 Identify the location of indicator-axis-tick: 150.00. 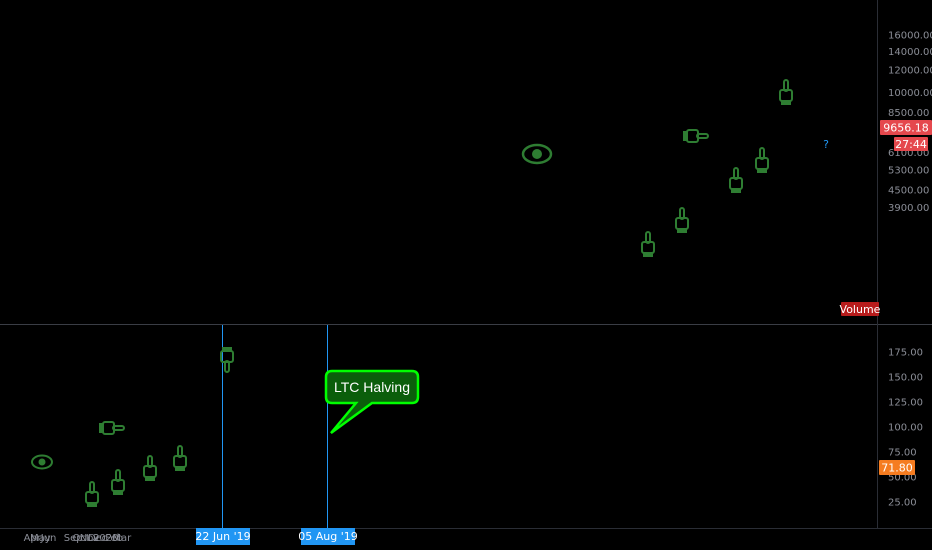
(905, 378).